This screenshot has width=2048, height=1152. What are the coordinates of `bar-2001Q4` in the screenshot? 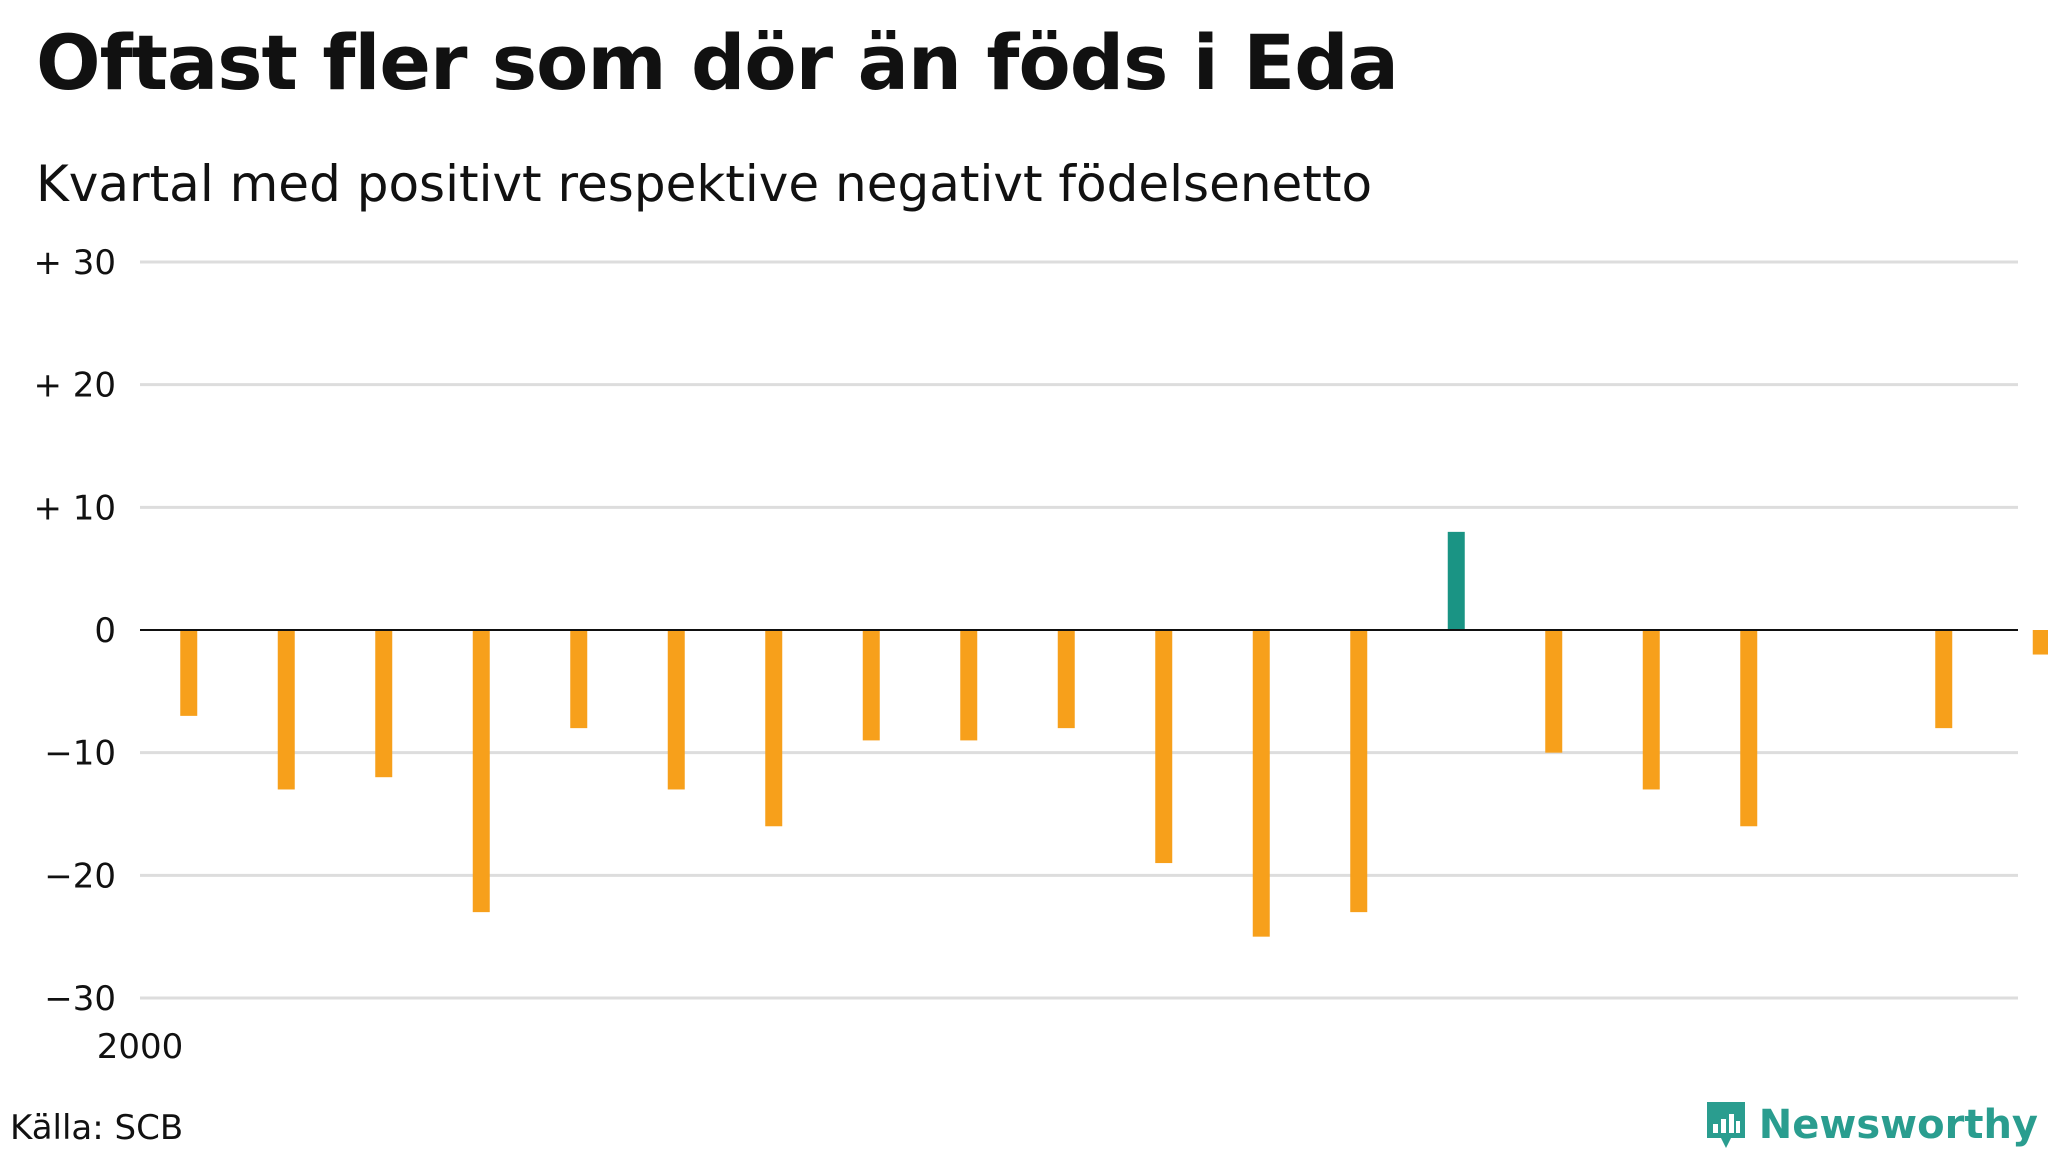 It's located at (871, 685).